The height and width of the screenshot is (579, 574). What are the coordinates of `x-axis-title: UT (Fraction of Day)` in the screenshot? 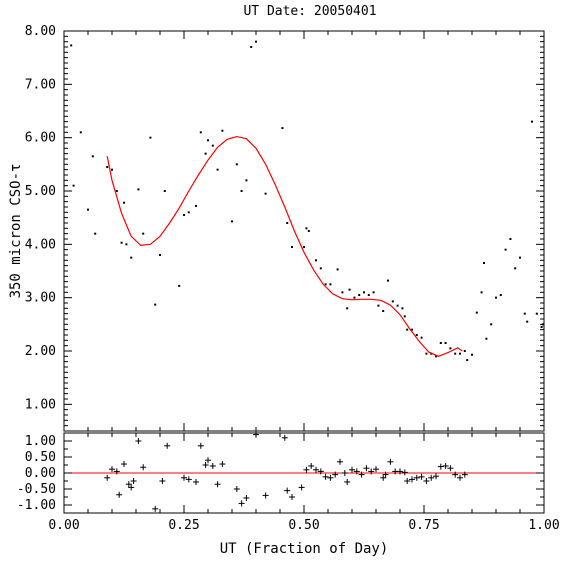 It's located at (304, 549).